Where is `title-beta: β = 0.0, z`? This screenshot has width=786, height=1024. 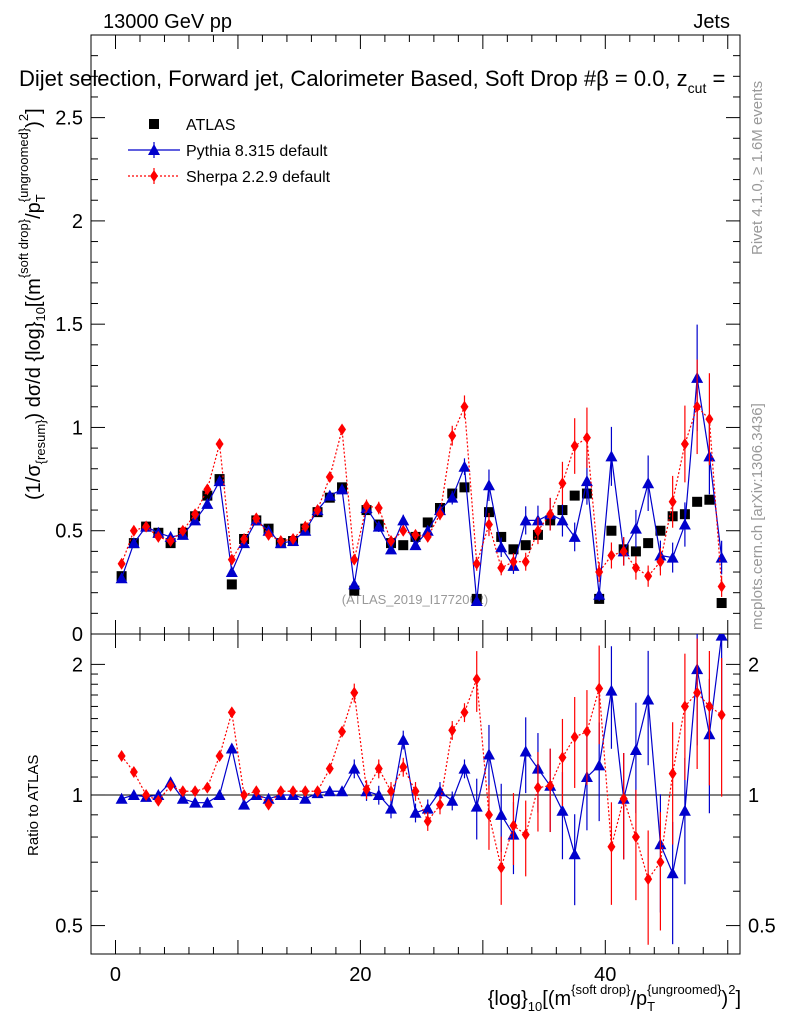
title-beta: β = 0.0, z is located at coordinates (642, 78).